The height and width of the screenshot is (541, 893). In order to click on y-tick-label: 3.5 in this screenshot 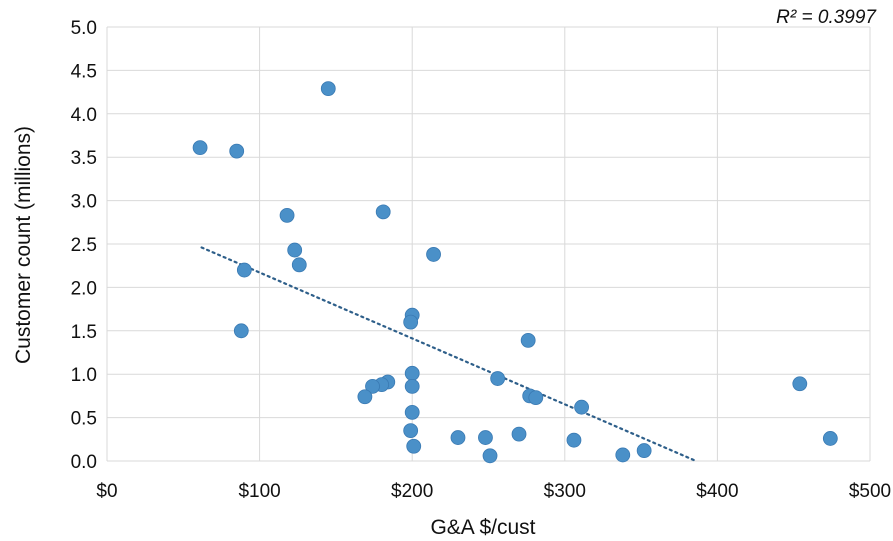, I will do `click(84, 158)`.